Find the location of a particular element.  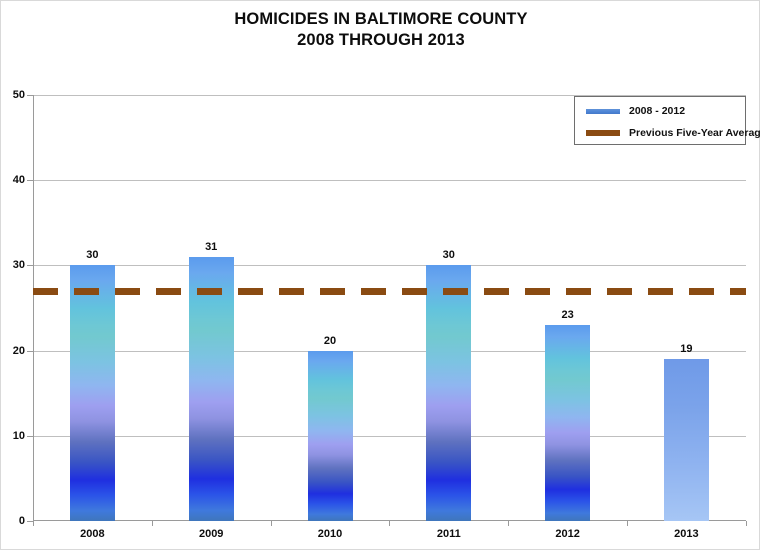

legend-entry-average: Previous Five-Year Average is located at coordinates (667, 133).